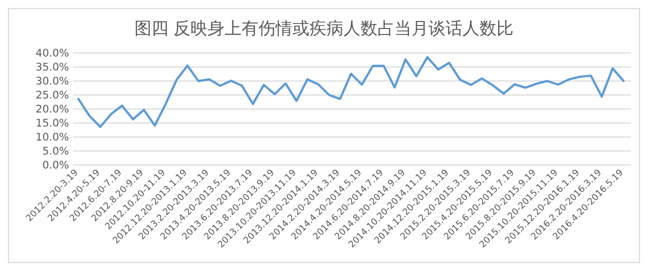 The image size is (648, 271). What do you see at coordinates (324, 29) in the screenshot?
I see `chart-title: 图四 反映身上有伤情或疾病人数占当月谈话人数比` at bounding box center [324, 29].